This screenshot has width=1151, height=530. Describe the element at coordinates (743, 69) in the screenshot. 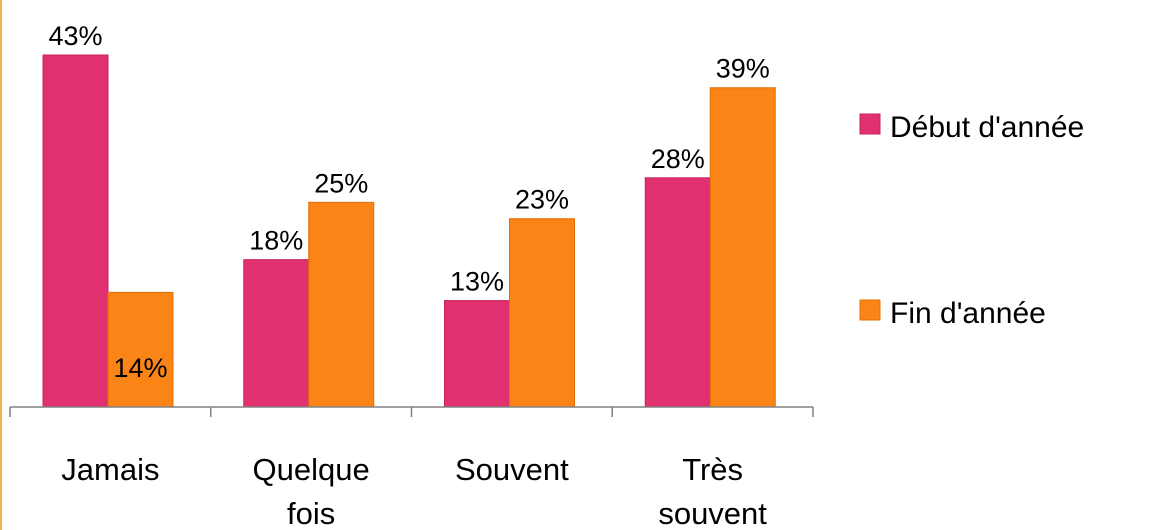

I see `data-label-fin-3: 39%` at that location.